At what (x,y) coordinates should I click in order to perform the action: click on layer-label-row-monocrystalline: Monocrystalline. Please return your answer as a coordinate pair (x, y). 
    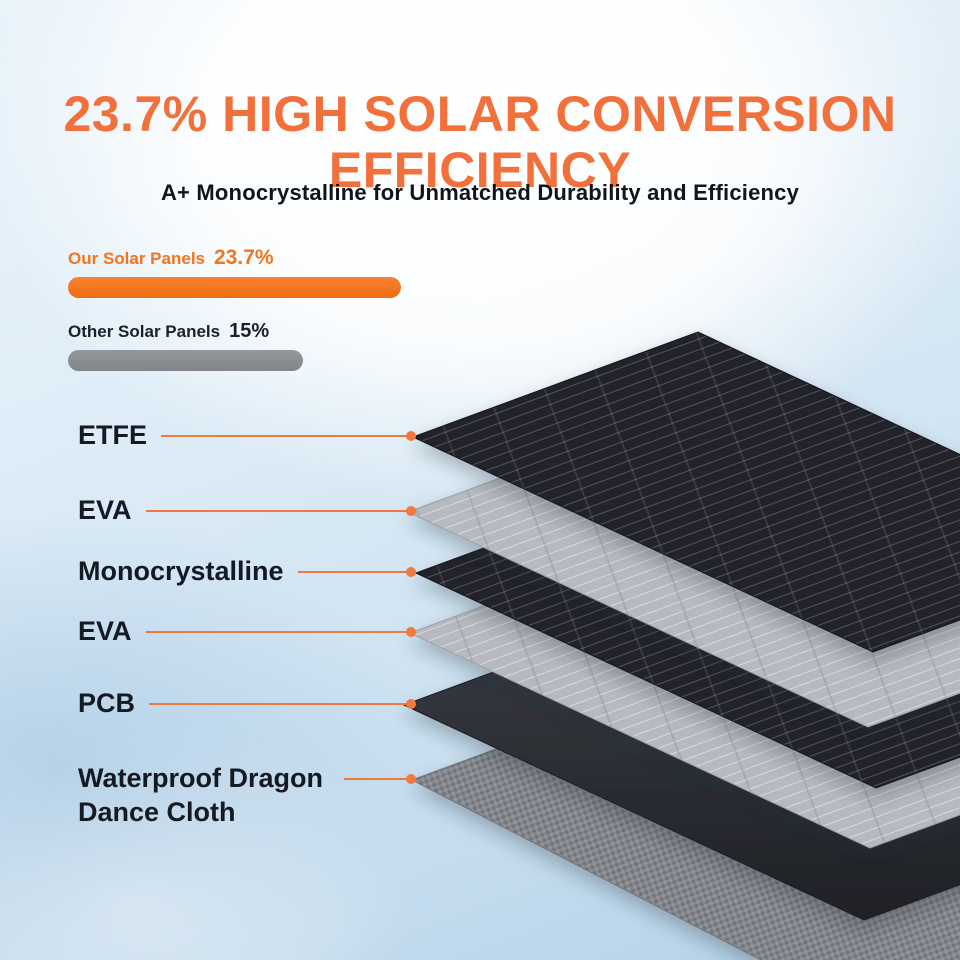
    Looking at the image, I should click on (247, 572).